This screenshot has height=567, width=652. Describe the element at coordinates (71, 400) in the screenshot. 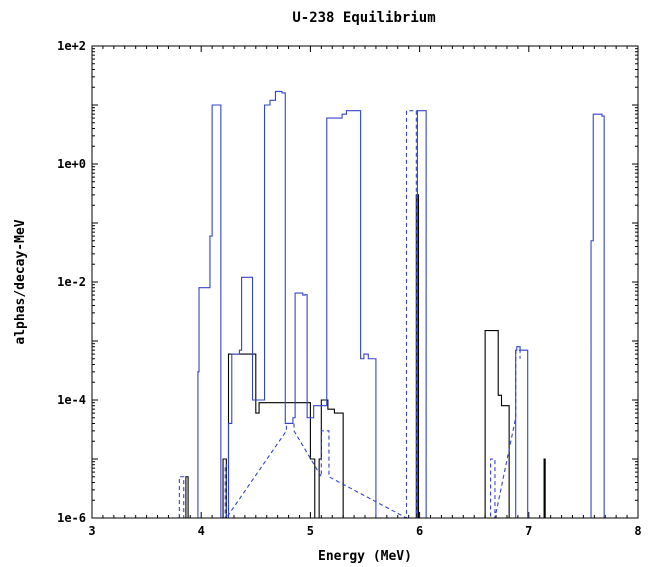

I see `y-tick-label: 1e-4` at that location.